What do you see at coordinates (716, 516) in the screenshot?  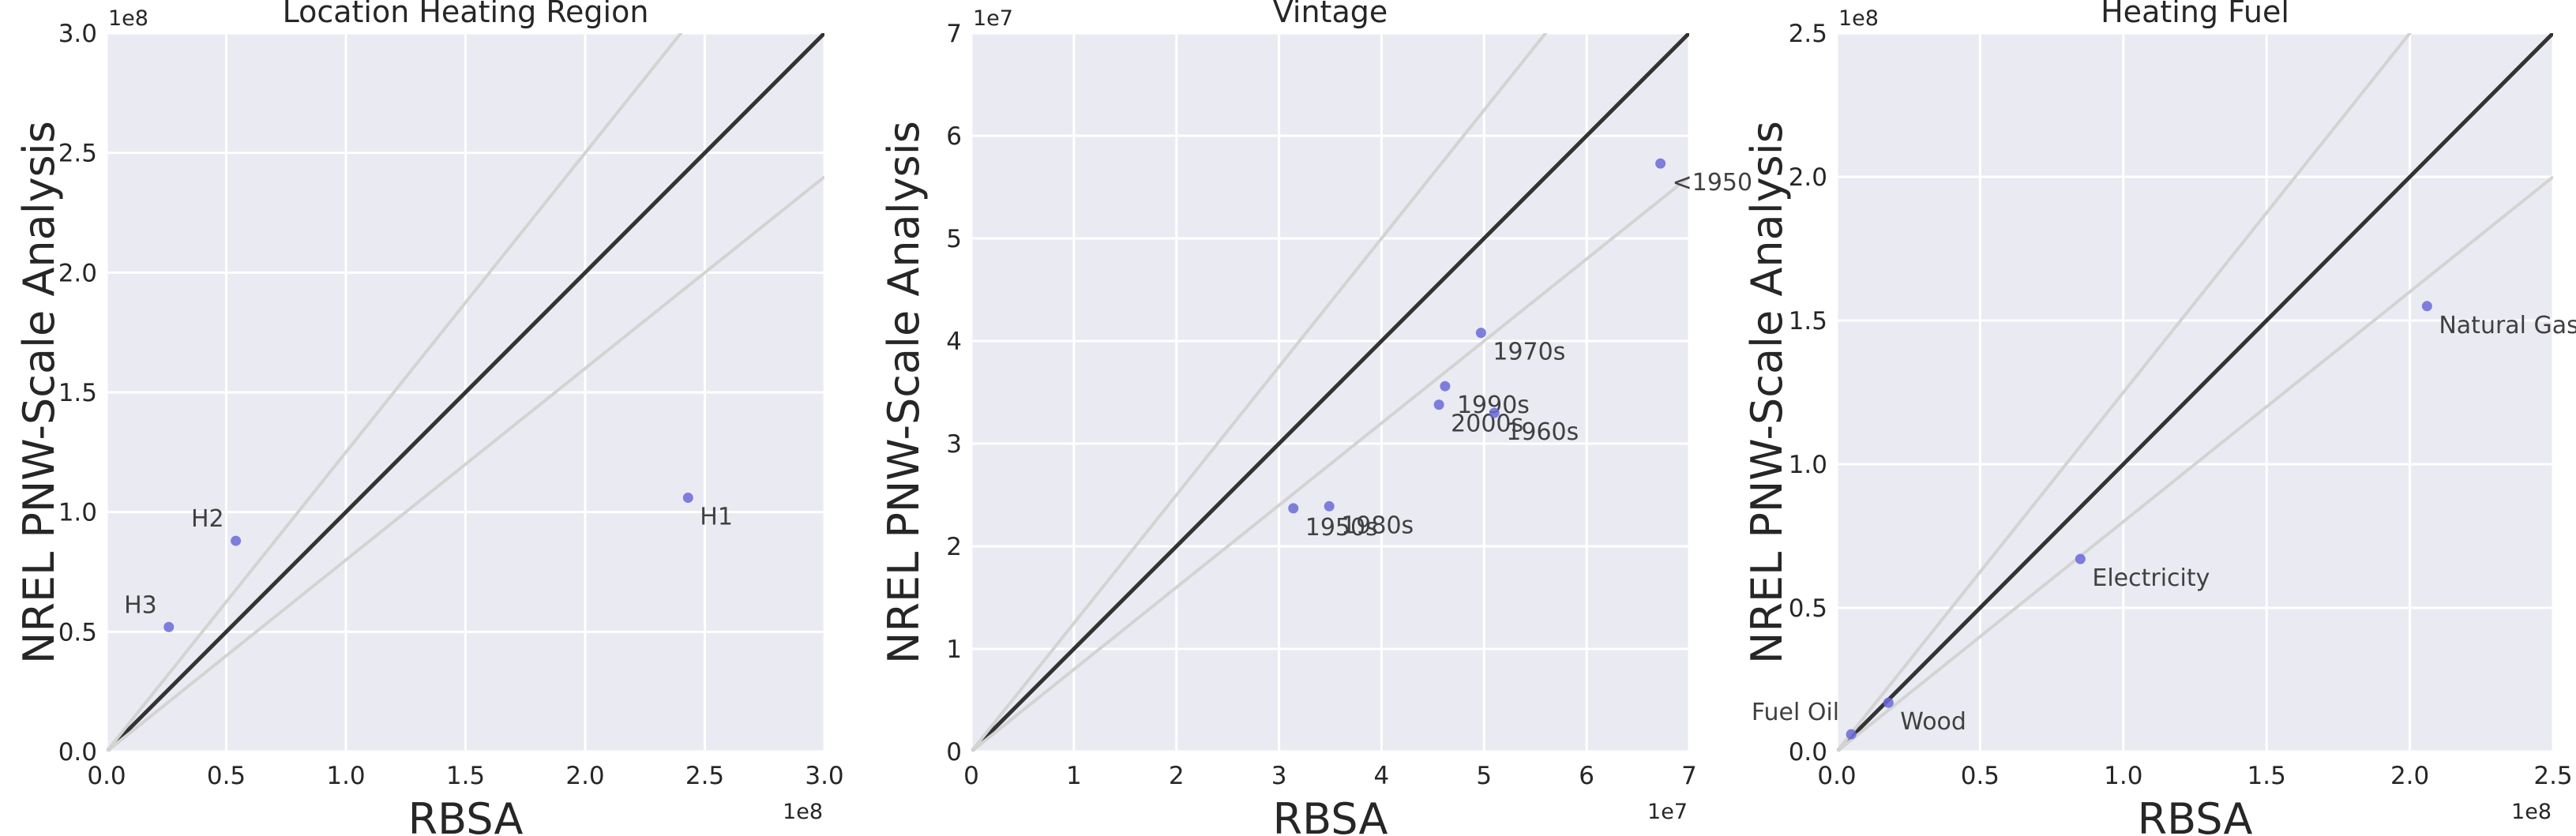 I see `point-label: H1` at bounding box center [716, 516].